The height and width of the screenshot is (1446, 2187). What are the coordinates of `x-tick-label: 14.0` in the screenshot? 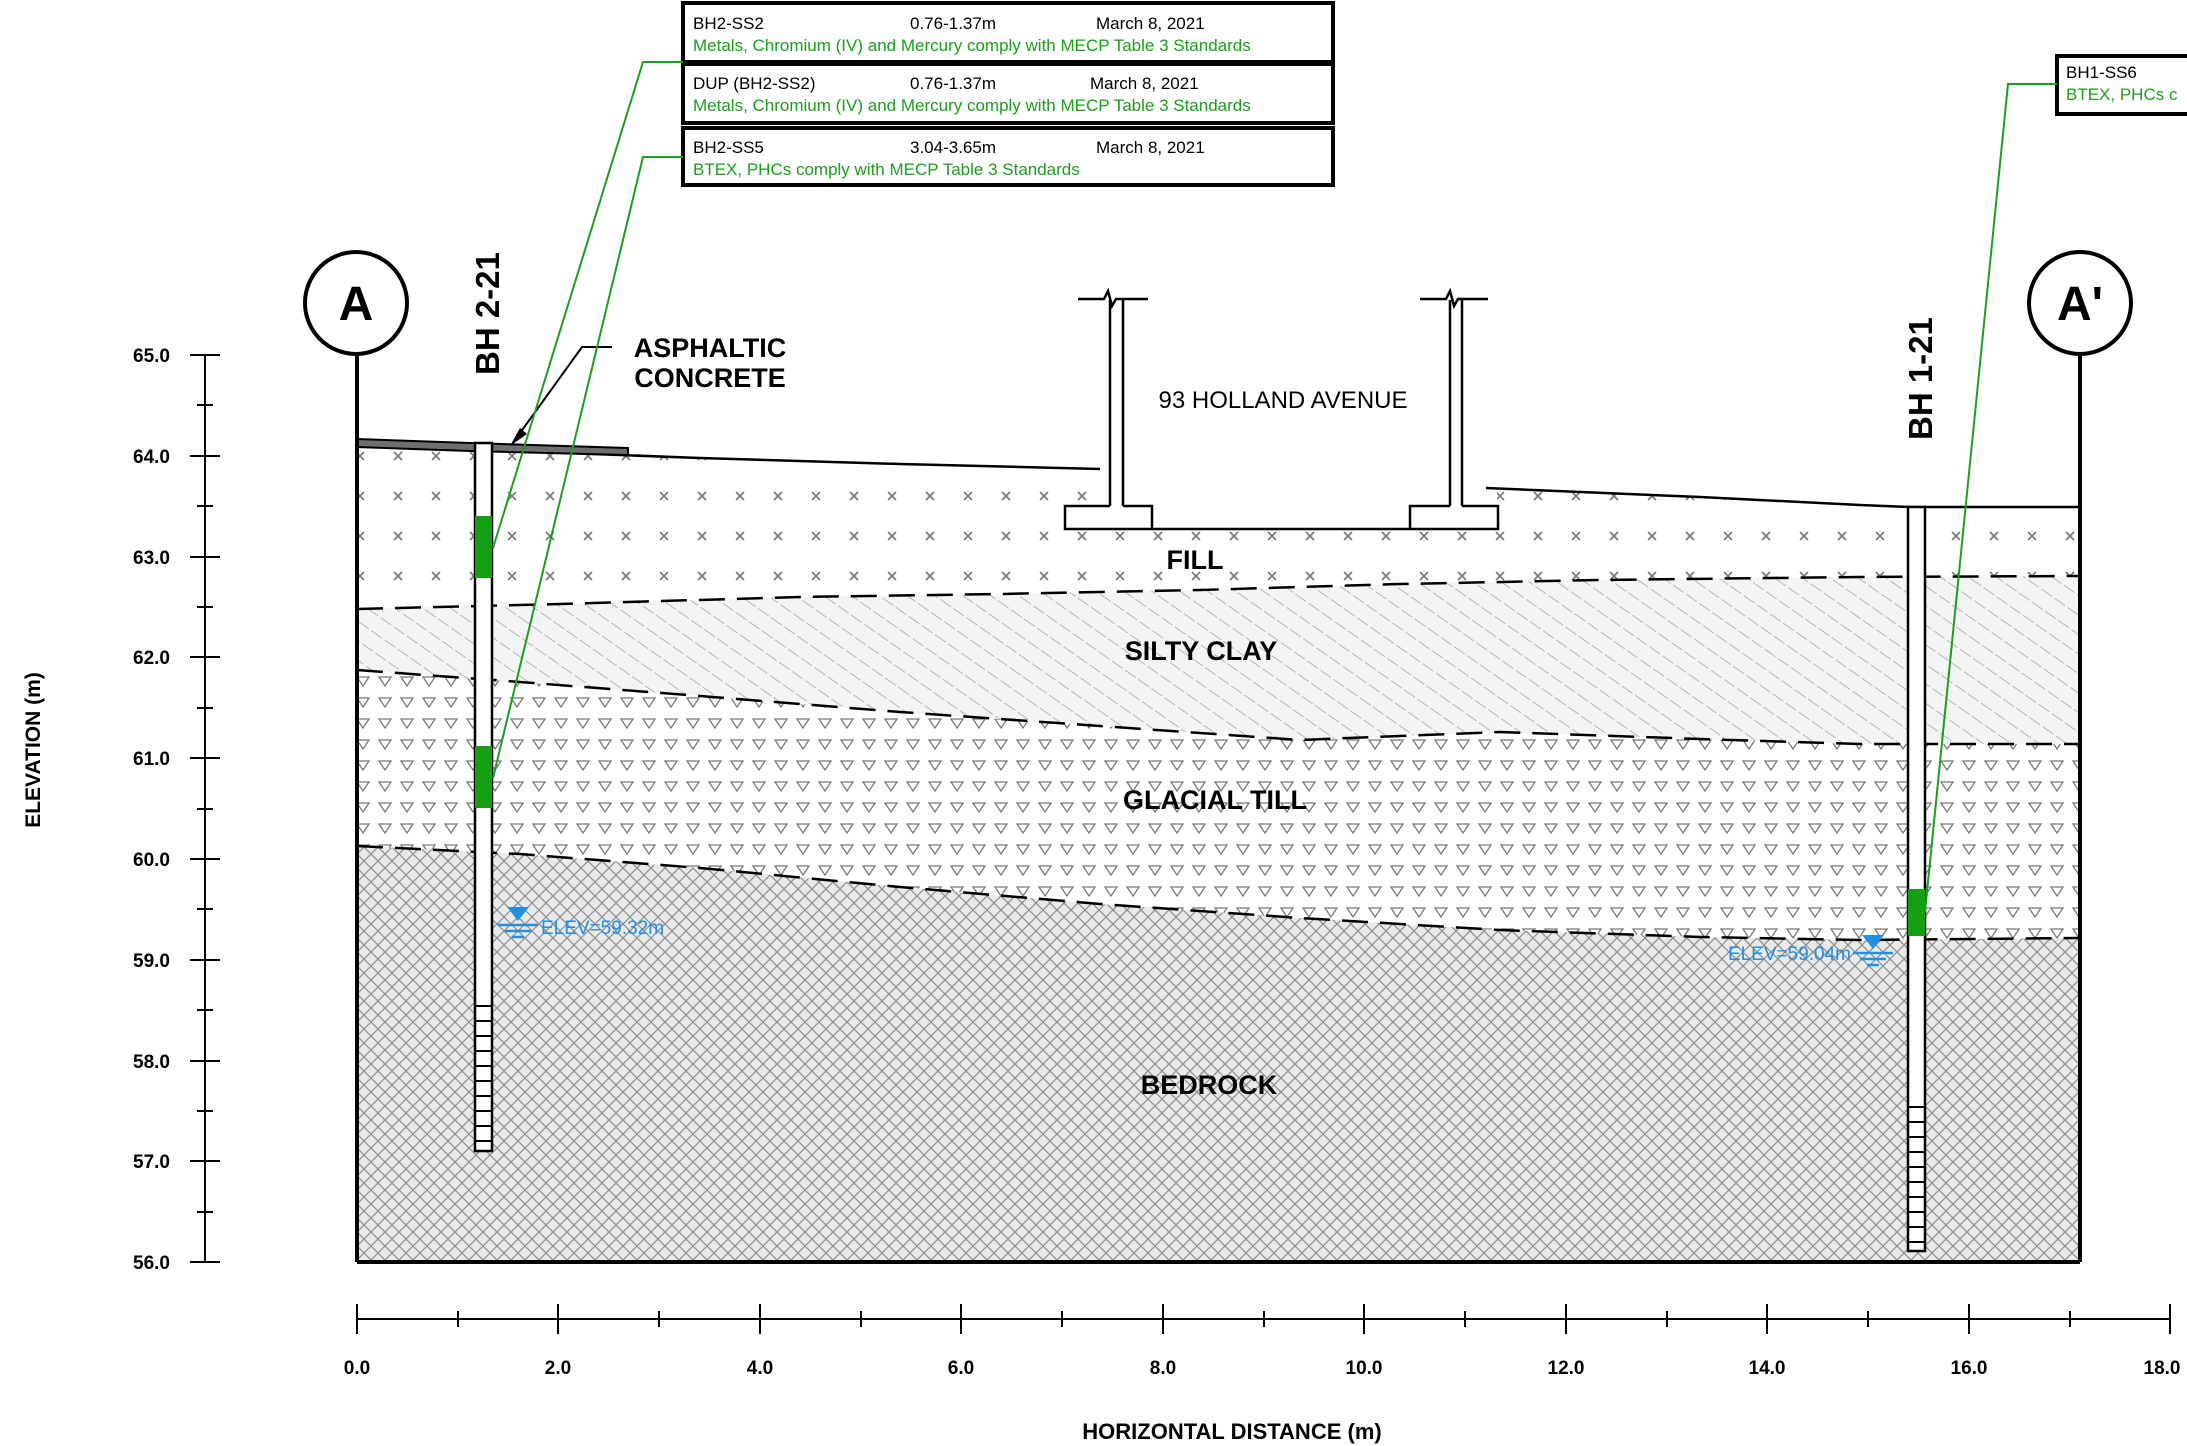 It's located at (1767, 1368).